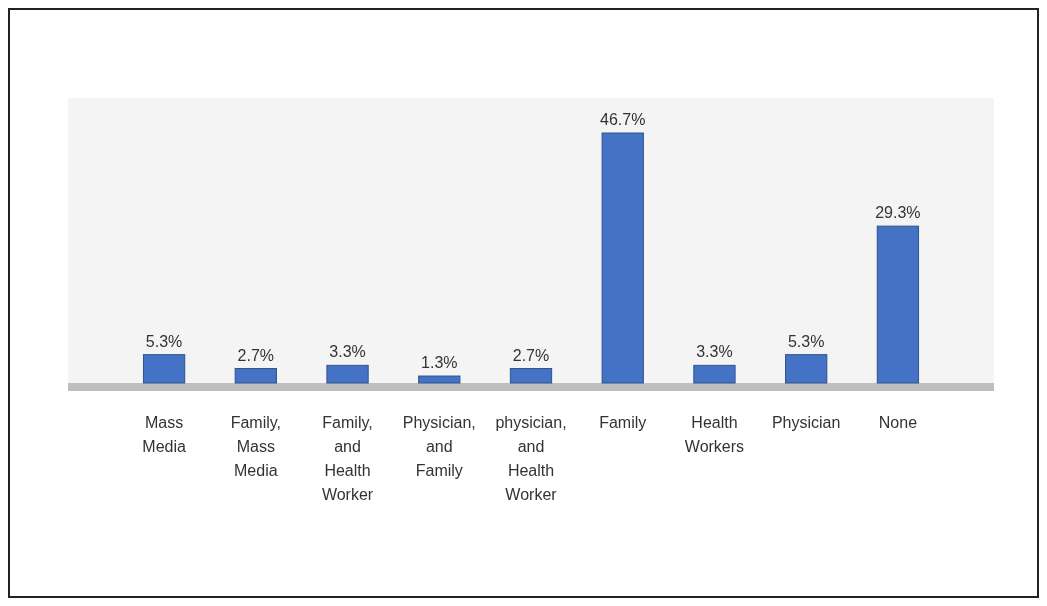  I want to click on x-tick-label: Physician, and Family, so click(439, 446).